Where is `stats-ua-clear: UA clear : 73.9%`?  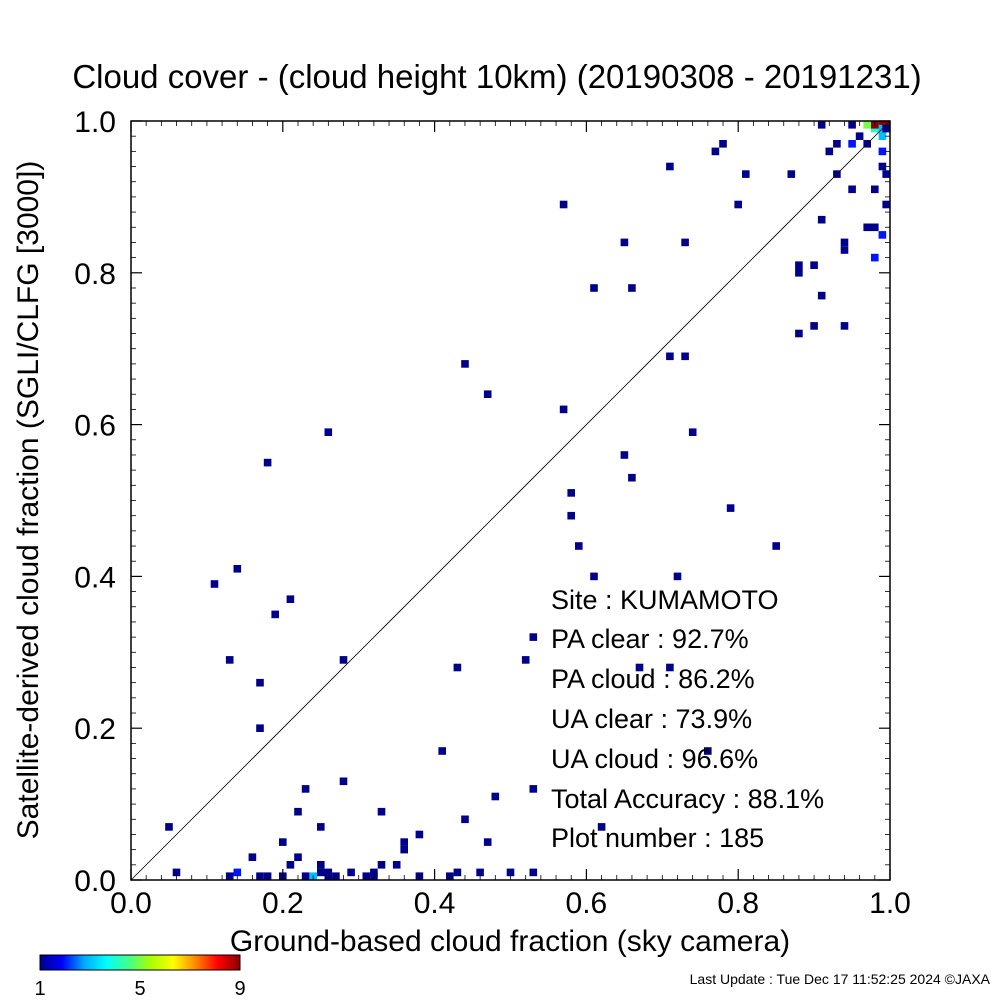
stats-ua-clear: UA clear : 73.9% is located at coordinates (651, 719).